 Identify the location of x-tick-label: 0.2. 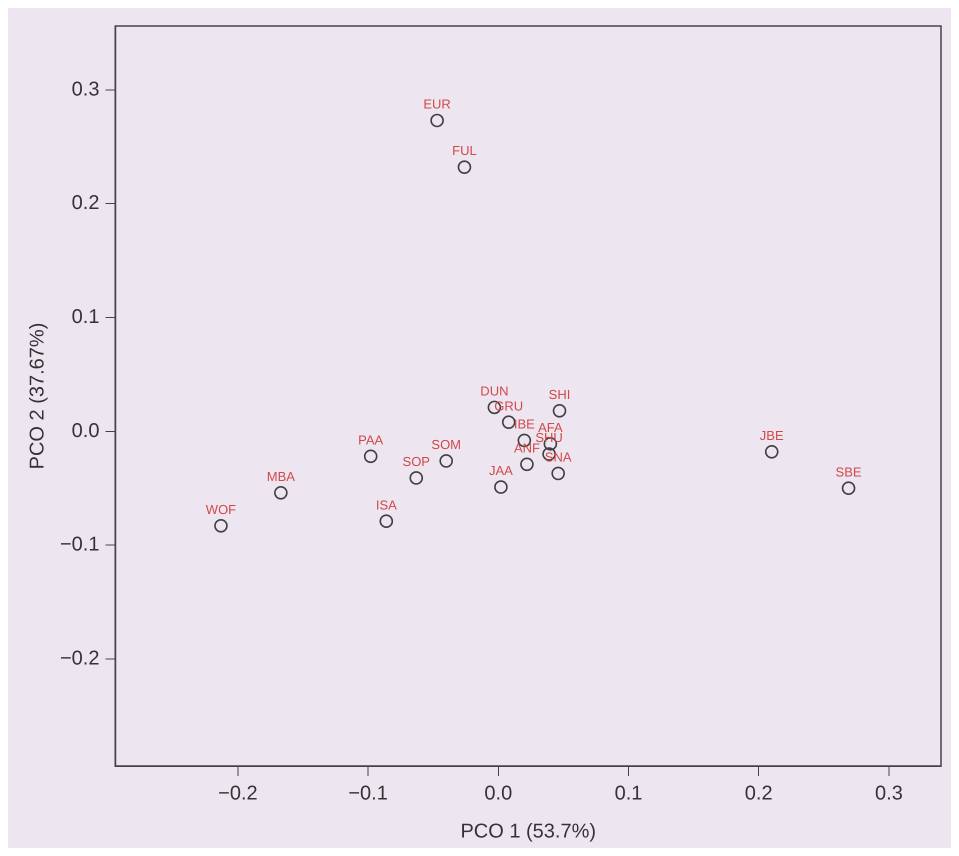
(758, 793).